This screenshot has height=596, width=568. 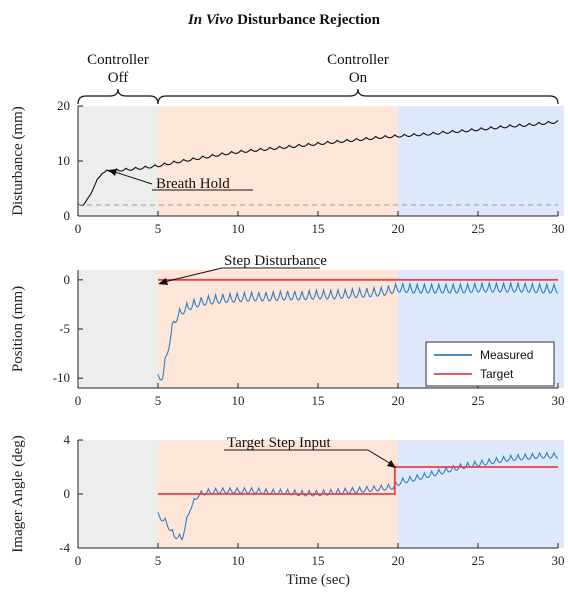 What do you see at coordinates (118, 78) in the screenshot?
I see `controller-off-line2: Off` at bounding box center [118, 78].